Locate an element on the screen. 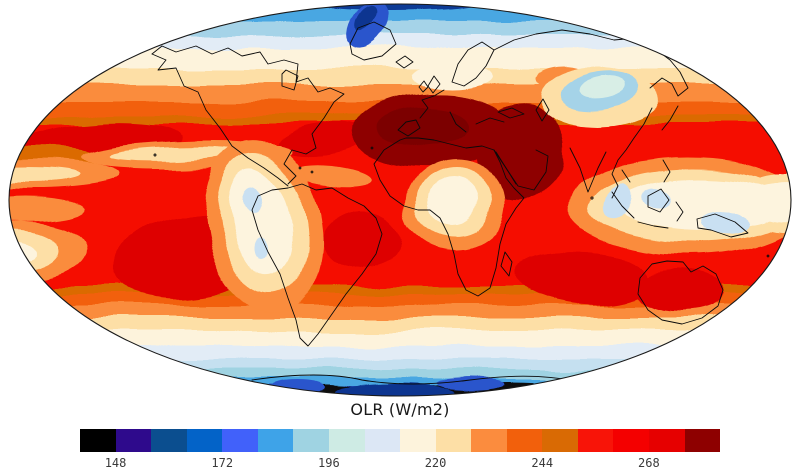 The width and height of the screenshot is (800, 472). colorbar-tick-label: 220 is located at coordinates (435, 463).